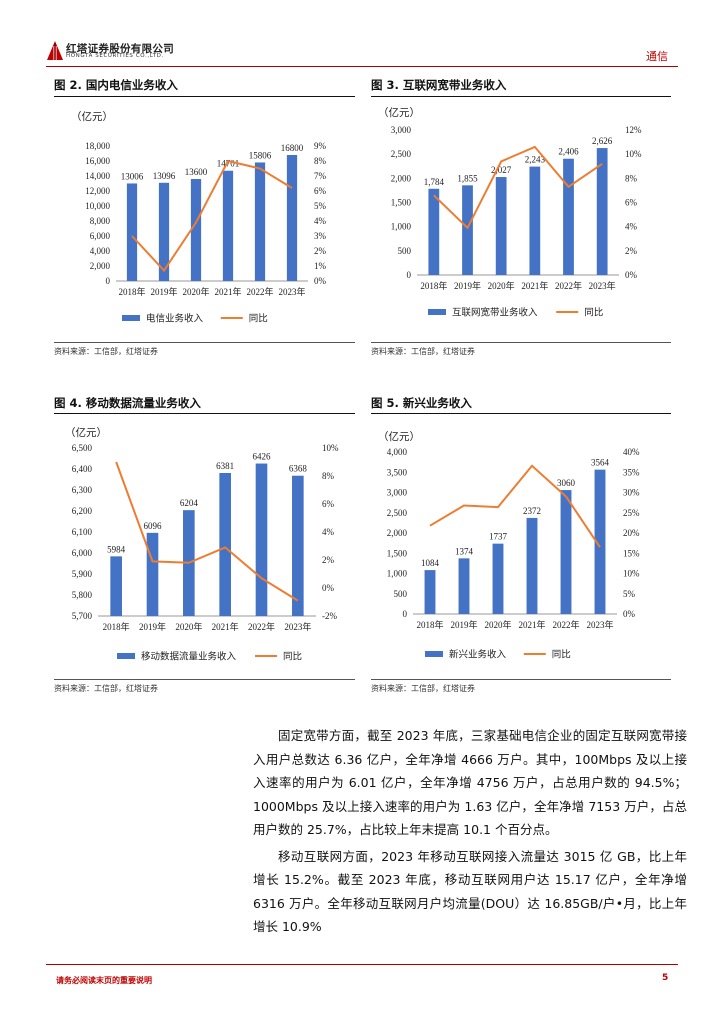 Image resolution: width=724 pixels, height=1024 pixels. What do you see at coordinates (421, 403) in the screenshot?
I see `figure-title: 图 5. 新兴业务收入` at bounding box center [421, 403].